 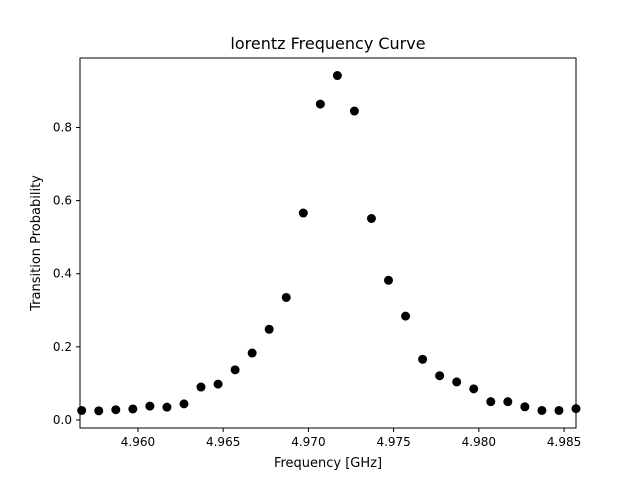 What do you see at coordinates (479, 442) in the screenshot?
I see `x-tick-label: 4.980` at bounding box center [479, 442].